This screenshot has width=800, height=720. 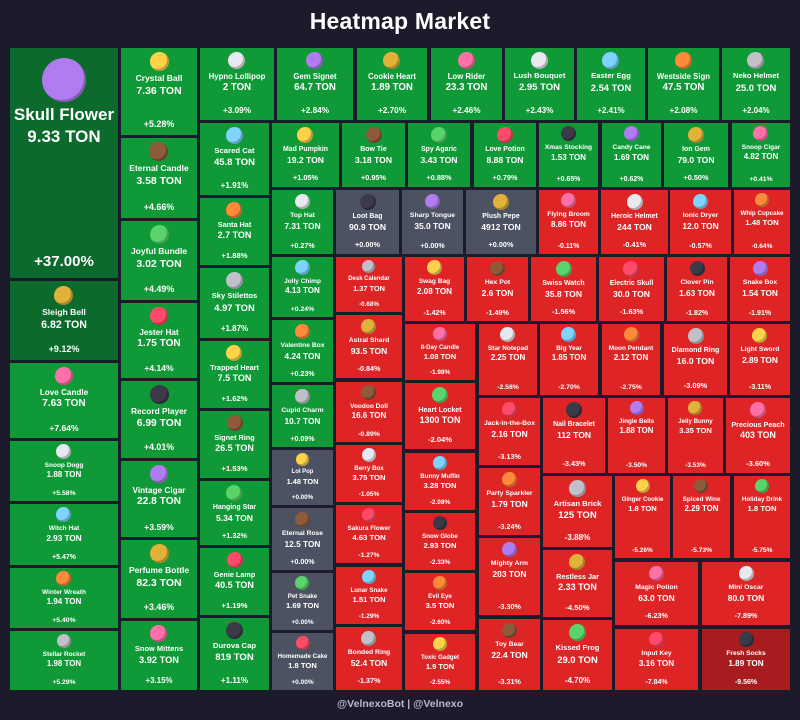 I want to click on tile-ionic-dryer: Ionic Dryer 12.0 TON -0.57%, so click(x=700, y=222).